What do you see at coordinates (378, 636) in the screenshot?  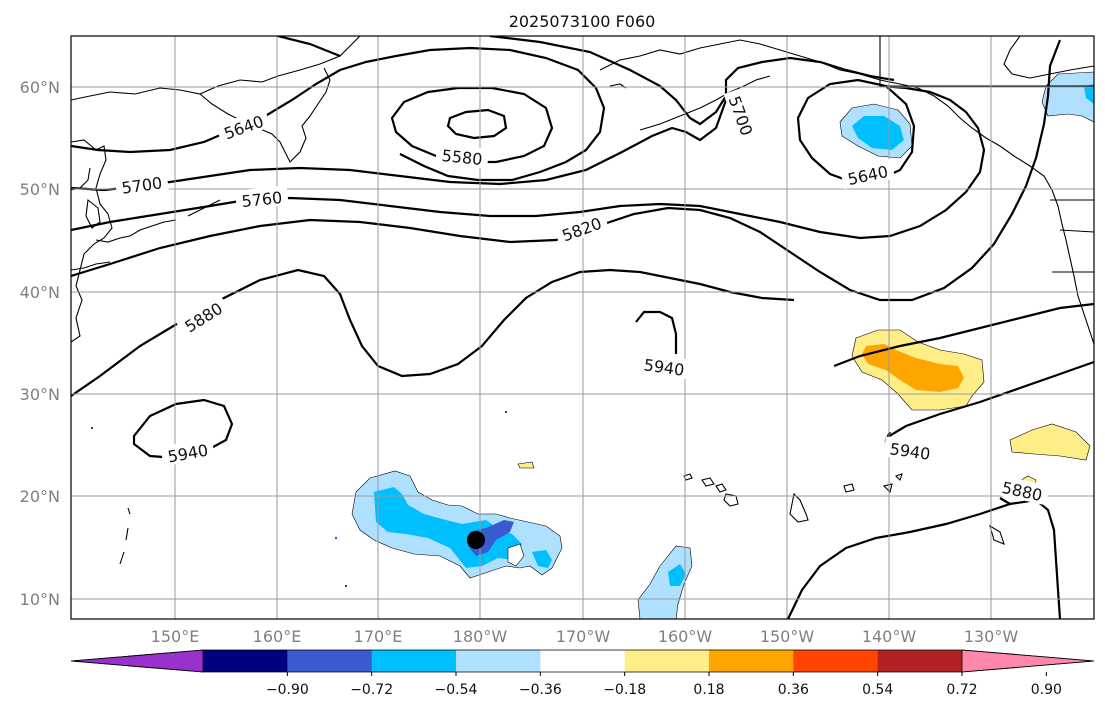 I see `lon-label-170e: 170°E` at bounding box center [378, 636].